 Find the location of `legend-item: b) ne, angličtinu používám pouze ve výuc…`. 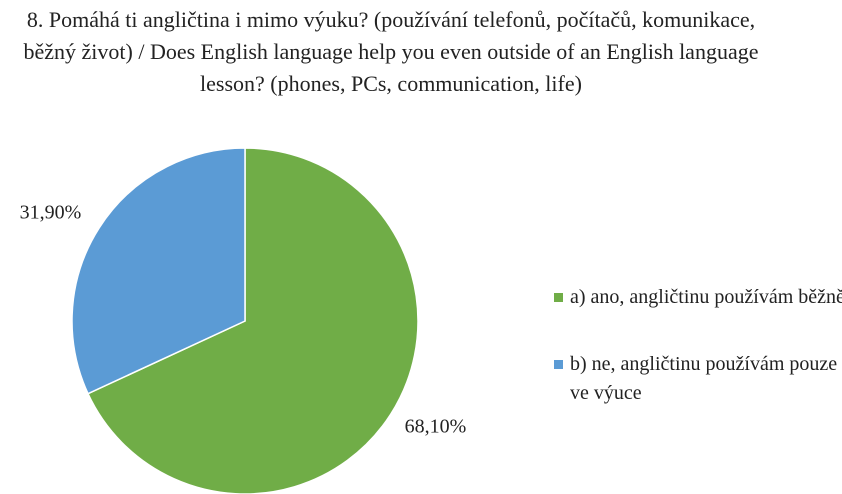

legend-item: b) ne, angličtinu používám pouze ve výuc… is located at coordinates (697, 379).